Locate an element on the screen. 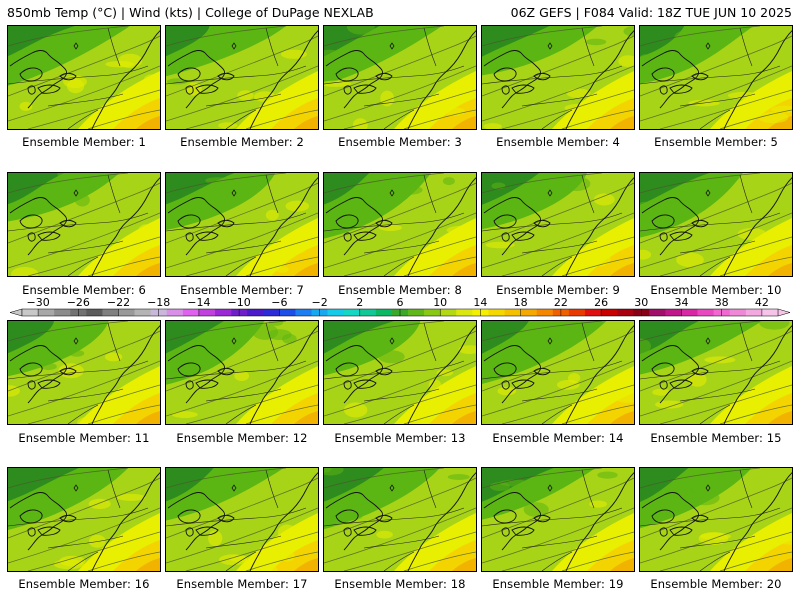 This screenshot has height=600, width=800. colorbar-tick-label: −30 is located at coordinates (37, 302).